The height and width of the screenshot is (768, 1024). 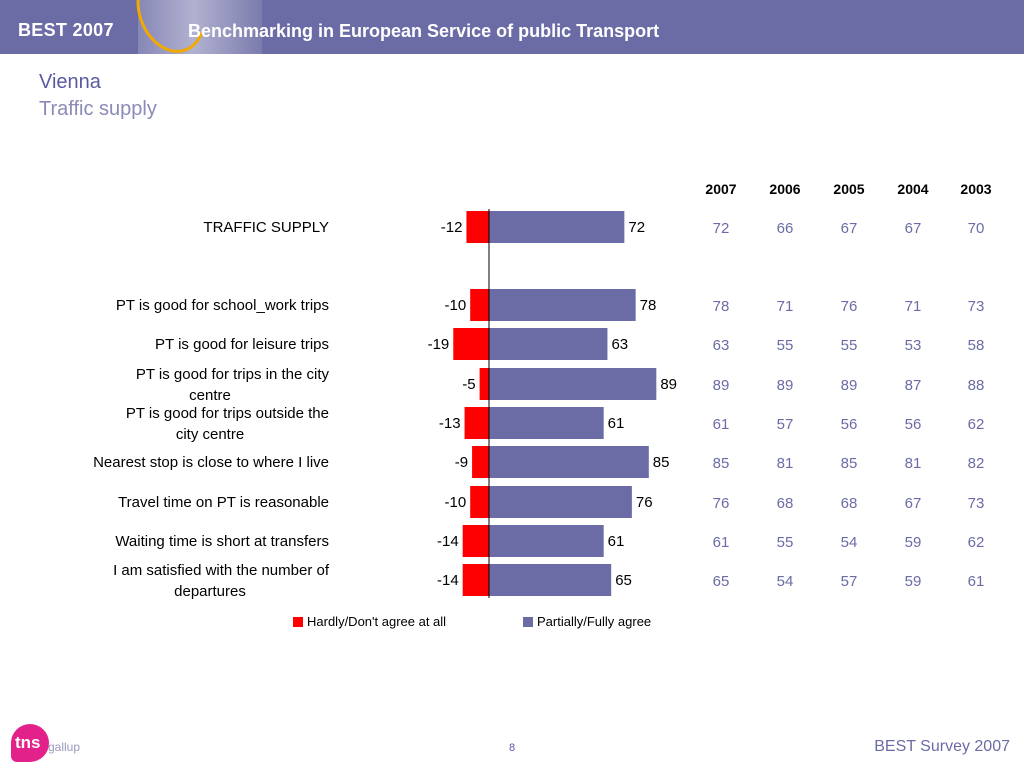 What do you see at coordinates (976, 463) in the screenshot?
I see `table-cell-5-2003: 82` at bounding box center [976, 463].